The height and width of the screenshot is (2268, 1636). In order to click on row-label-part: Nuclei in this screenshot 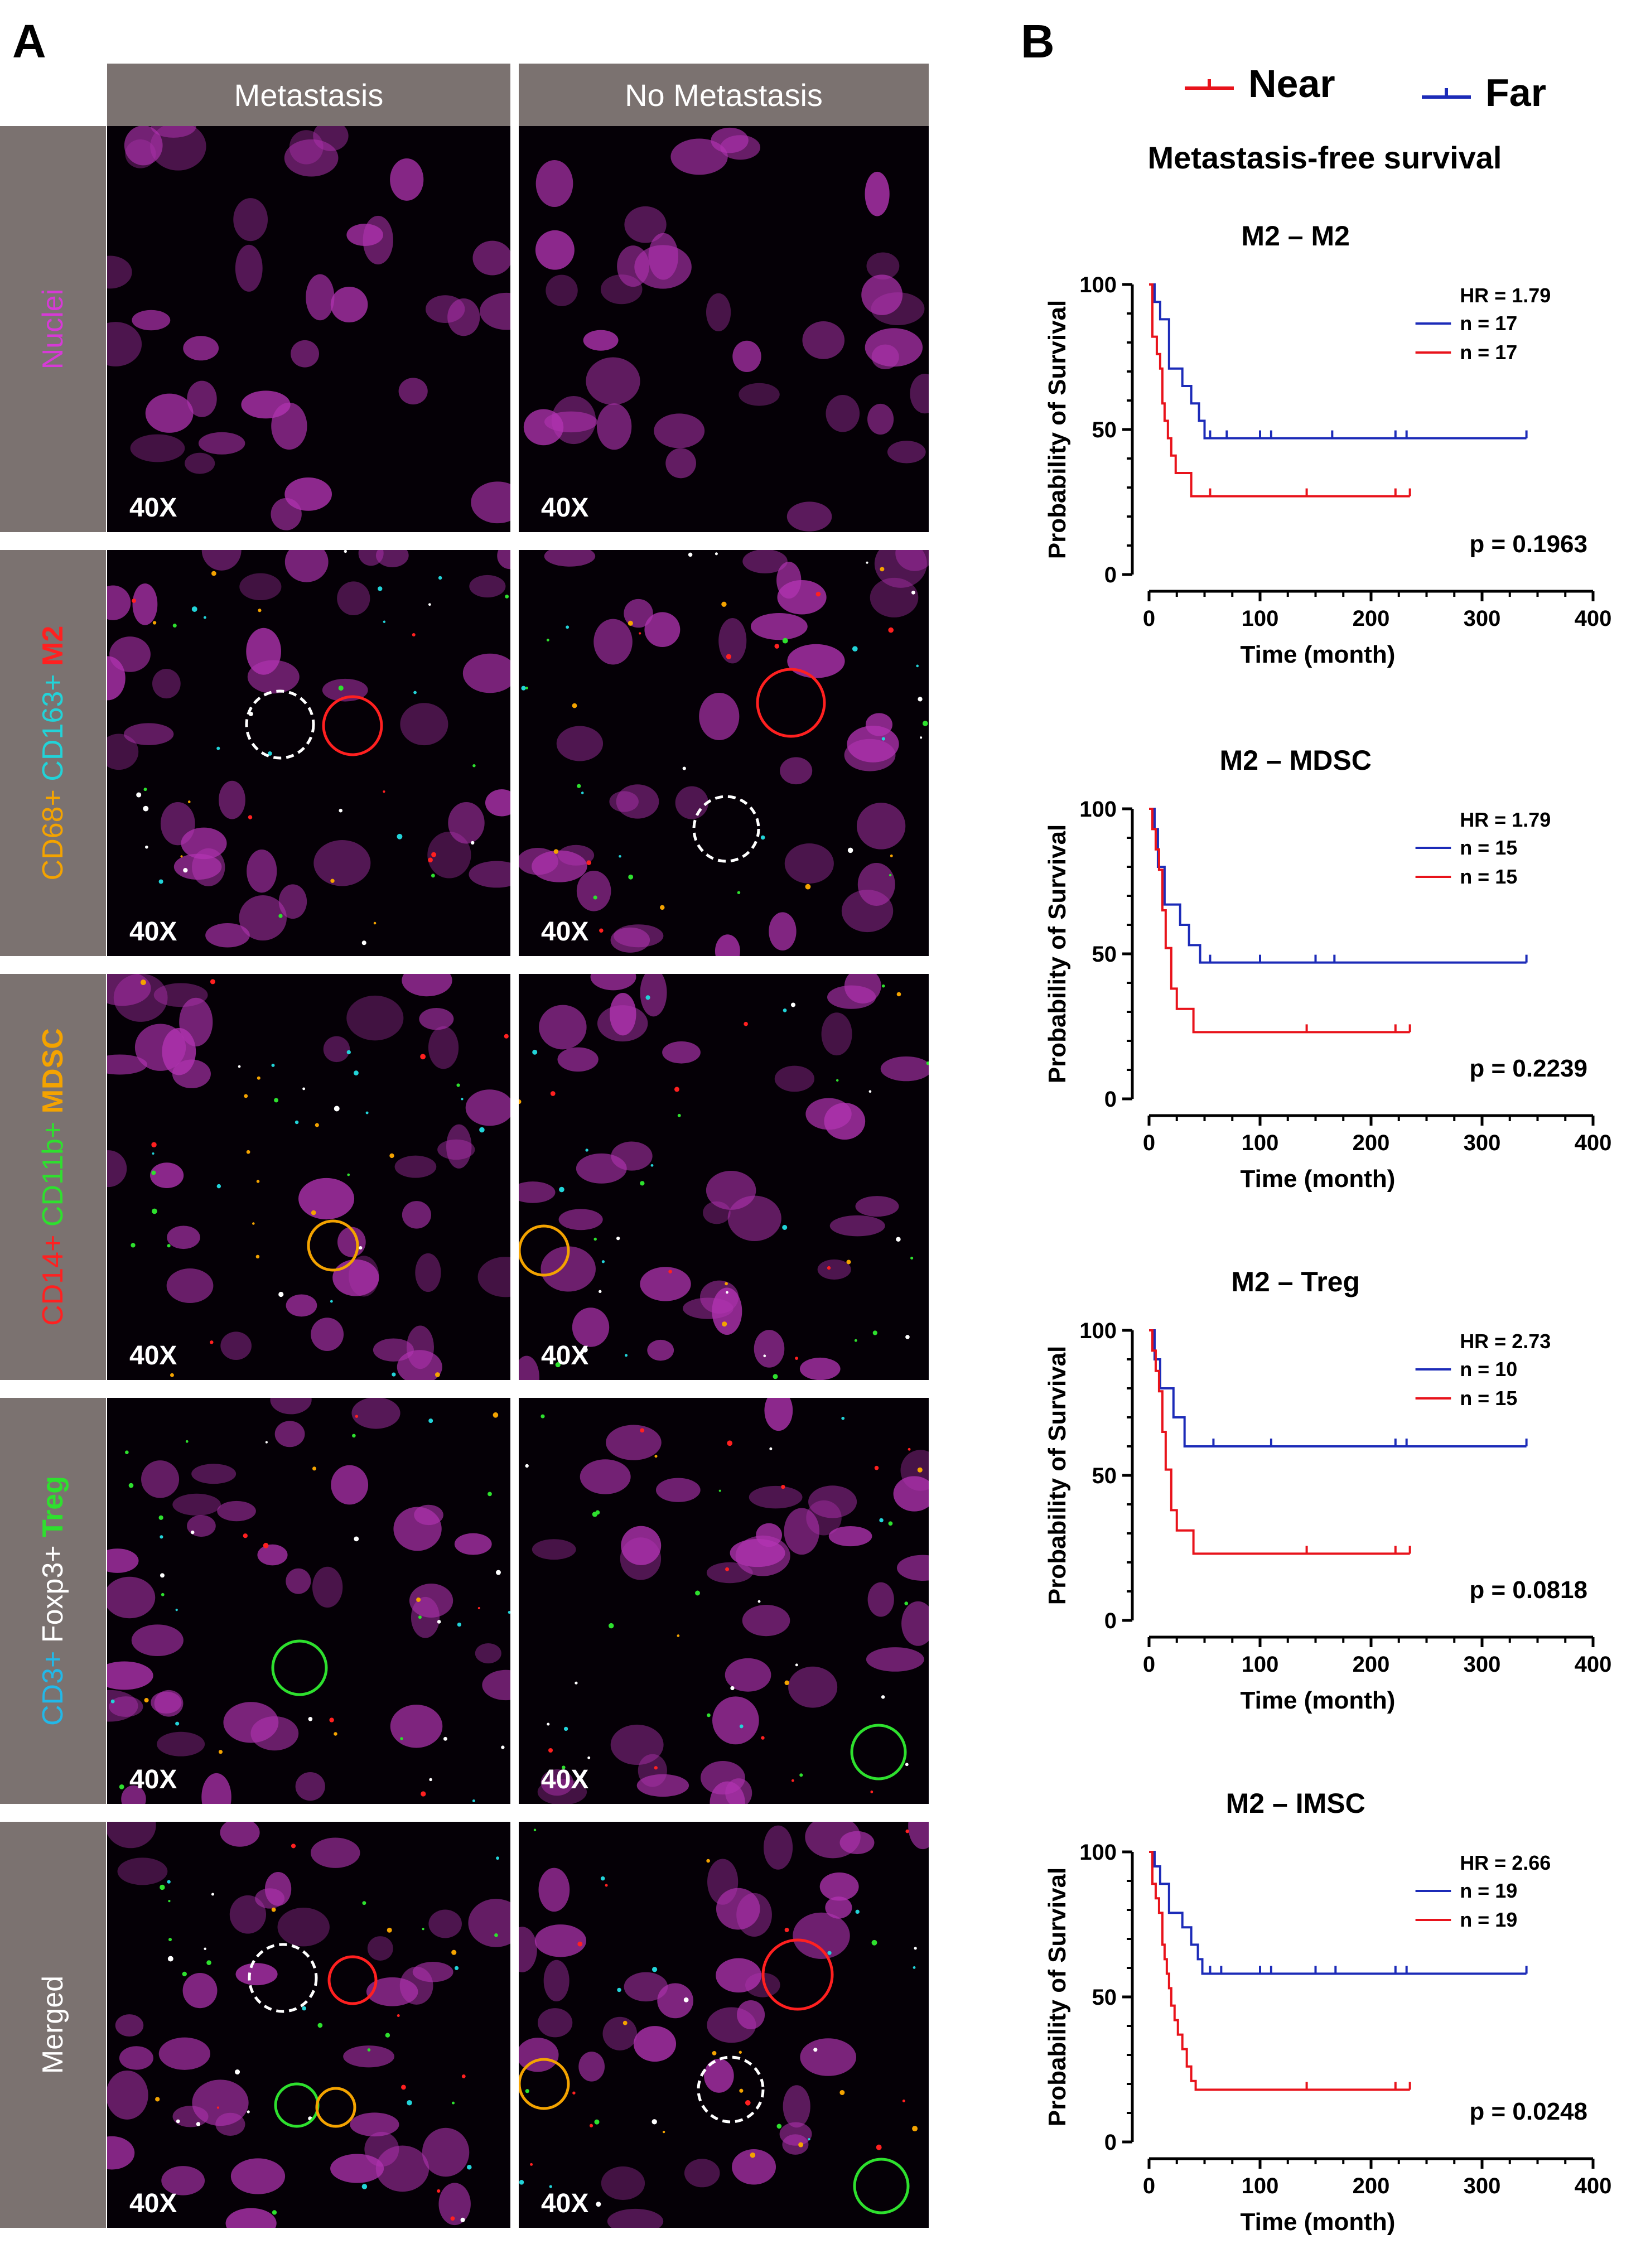, I will do `click(53, 329)`.